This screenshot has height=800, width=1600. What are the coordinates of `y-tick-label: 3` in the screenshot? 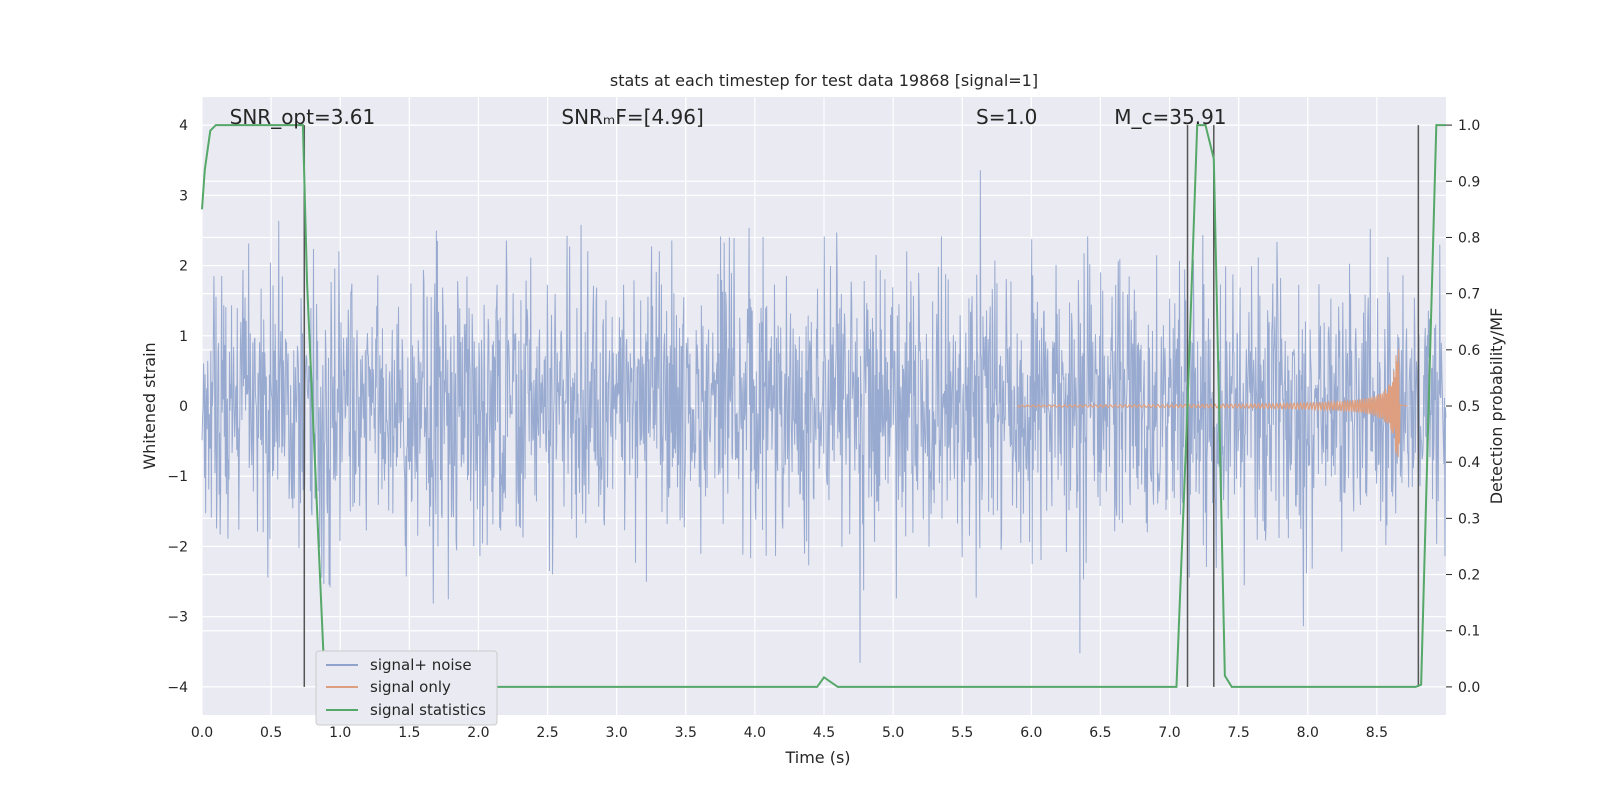 It's located at (183, 196).